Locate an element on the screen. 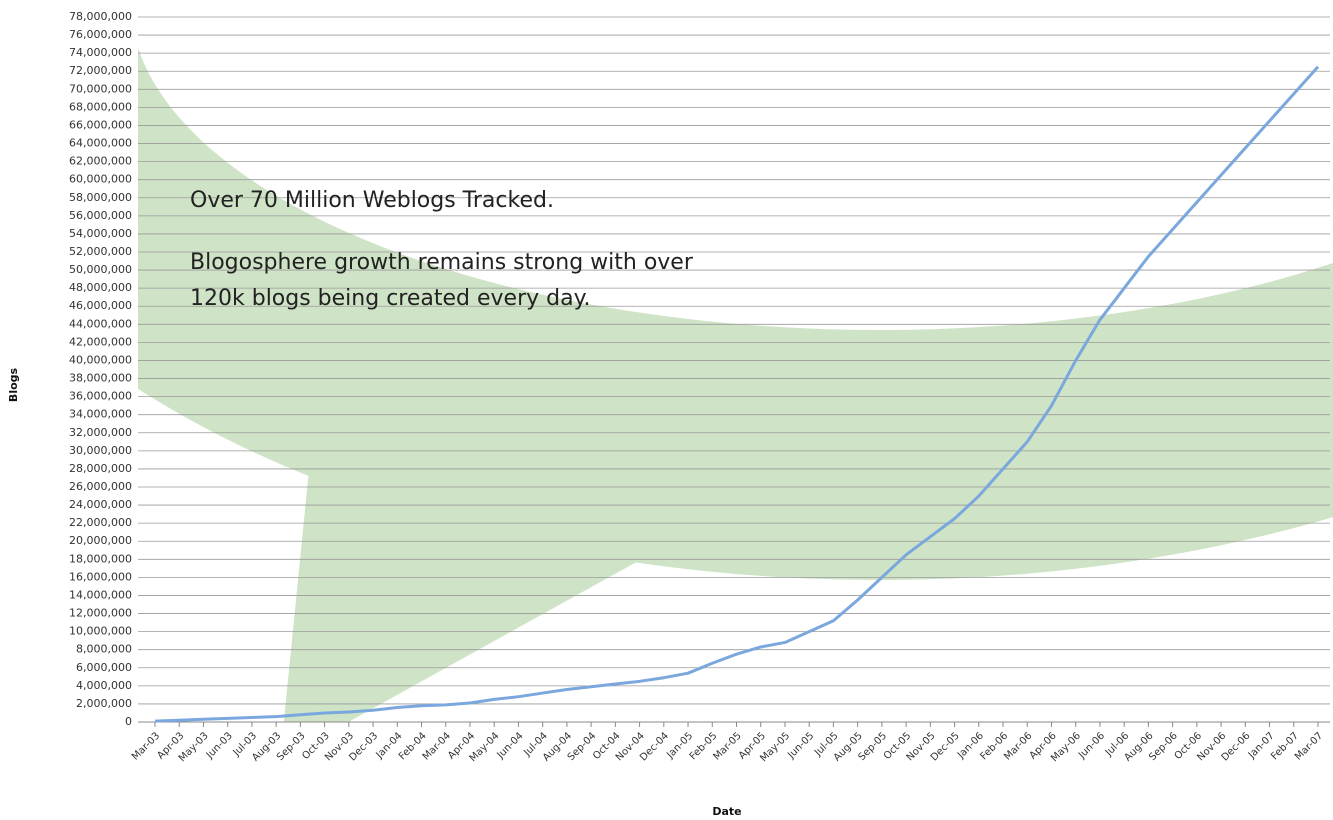 This screenshot has width=1333, height=820. y-tick-label: 66,000,000 is located at coordinates (100, 124).